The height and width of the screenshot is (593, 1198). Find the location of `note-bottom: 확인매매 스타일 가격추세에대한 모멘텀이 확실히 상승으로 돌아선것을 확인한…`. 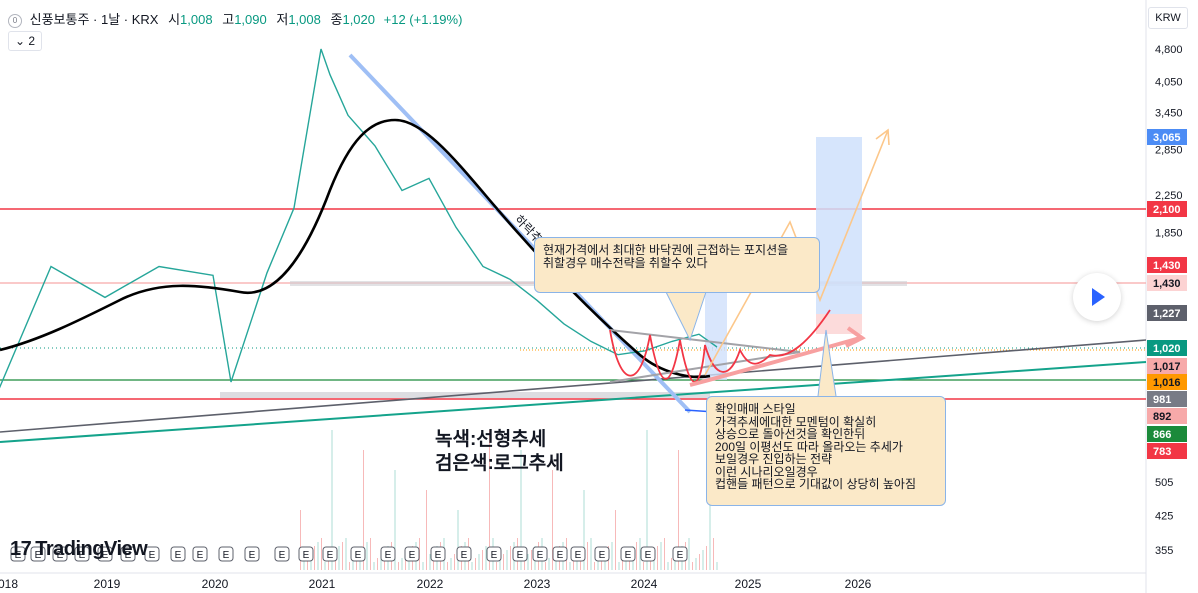

note-bottom: 확인매매 스타일 가격추세에대한 모멘텀이 확실히 상승으로 돌아선것을 확인한… is located at coordinates (826, 451).